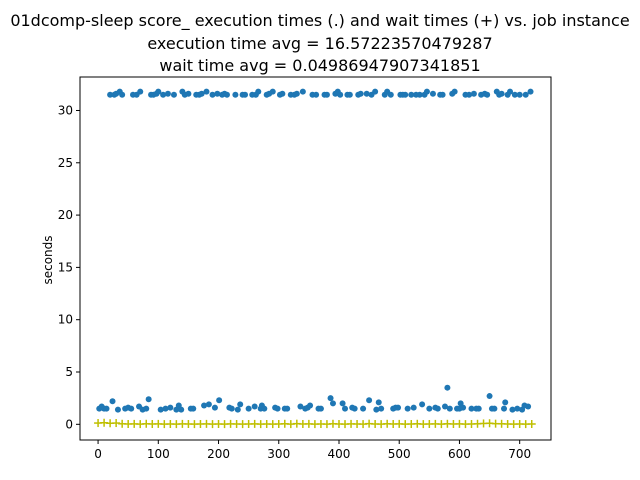  Describe the element at coordinates (158, 454) in the screenshot. I see `x-tick-label: 100` at that location.